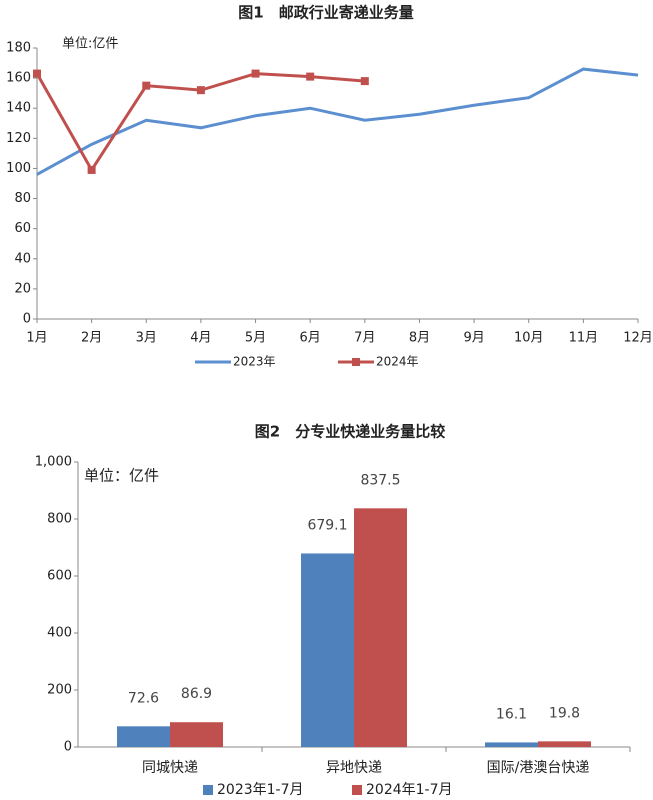 The height and width of the screenshot is (800, 653). What do you see at coordinates (380, 480) in the screenshot?
I see `value-label: 837.5` at bounding box center [380, 480].